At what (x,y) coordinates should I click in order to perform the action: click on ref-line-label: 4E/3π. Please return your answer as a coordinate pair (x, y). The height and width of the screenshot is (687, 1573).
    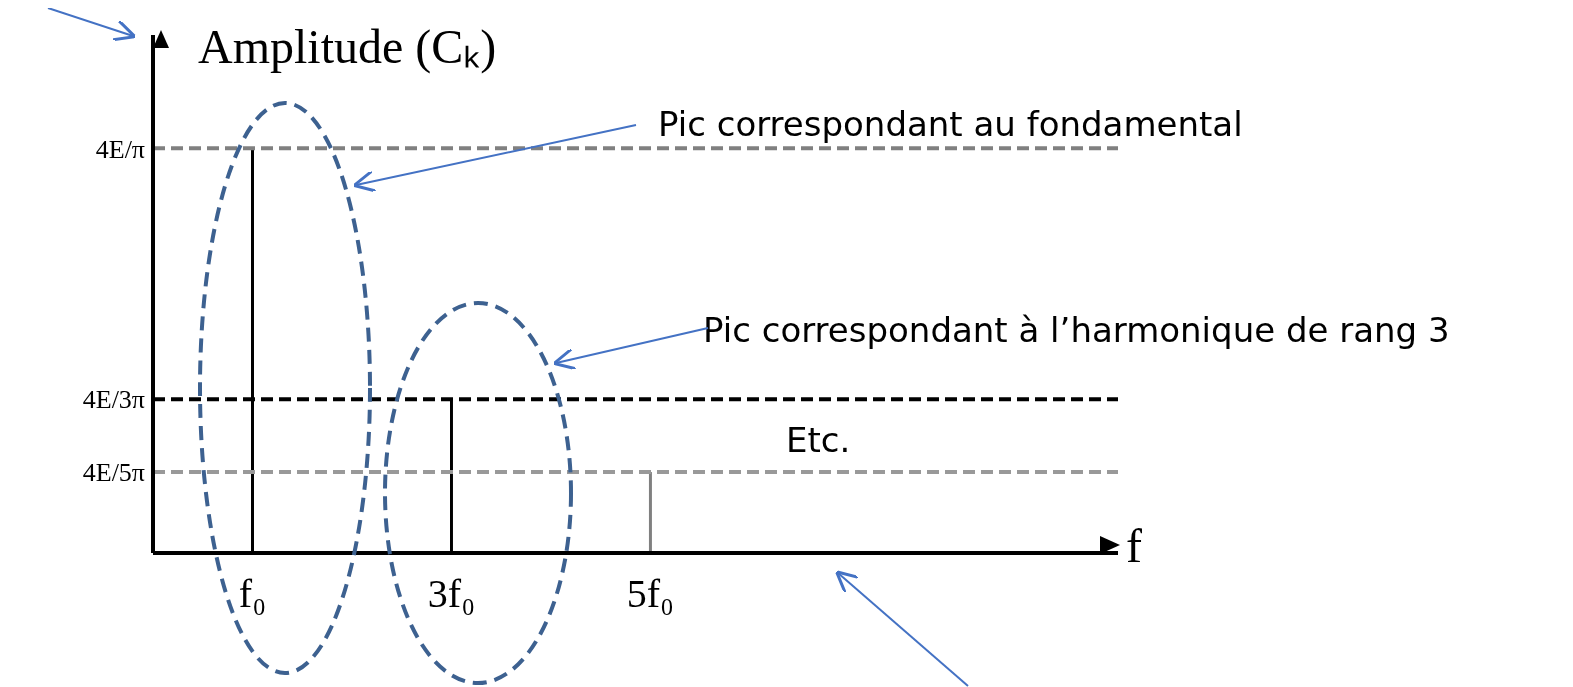
    Looking at the image, I should click on (113, 400).